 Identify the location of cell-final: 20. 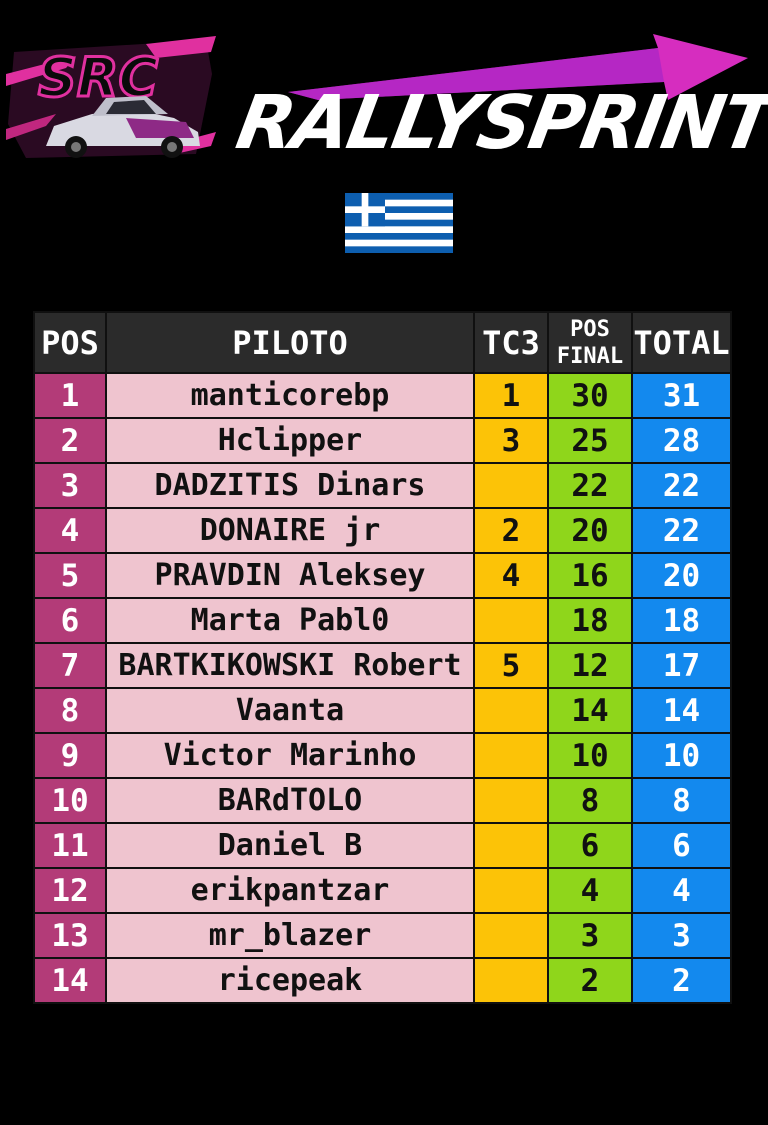
(590, 530).